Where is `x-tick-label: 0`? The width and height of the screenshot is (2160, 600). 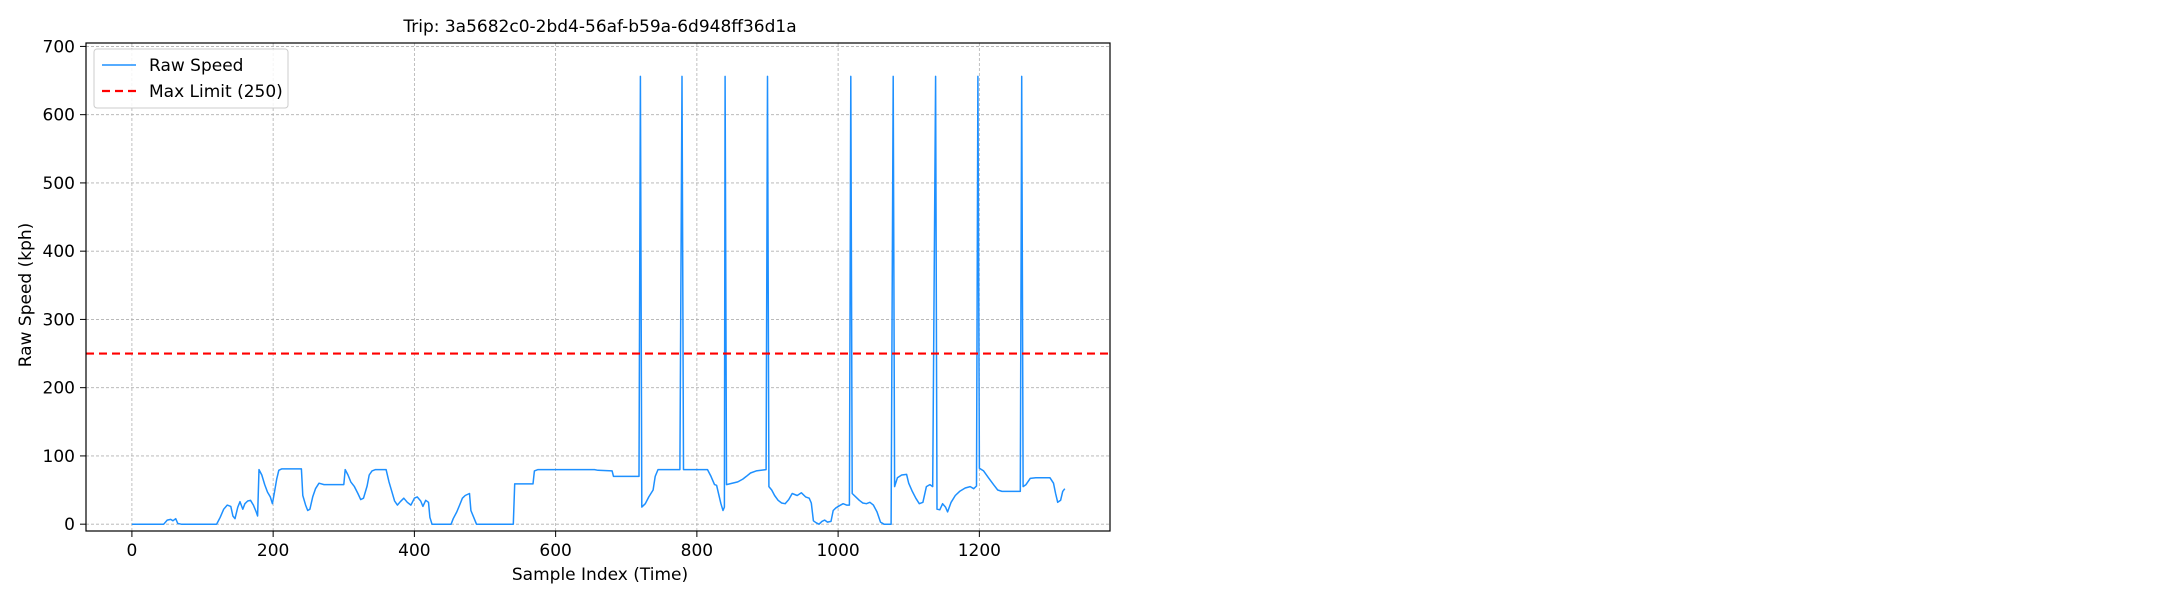 x-tick-label: 0 is located at coordinates (131, 551).